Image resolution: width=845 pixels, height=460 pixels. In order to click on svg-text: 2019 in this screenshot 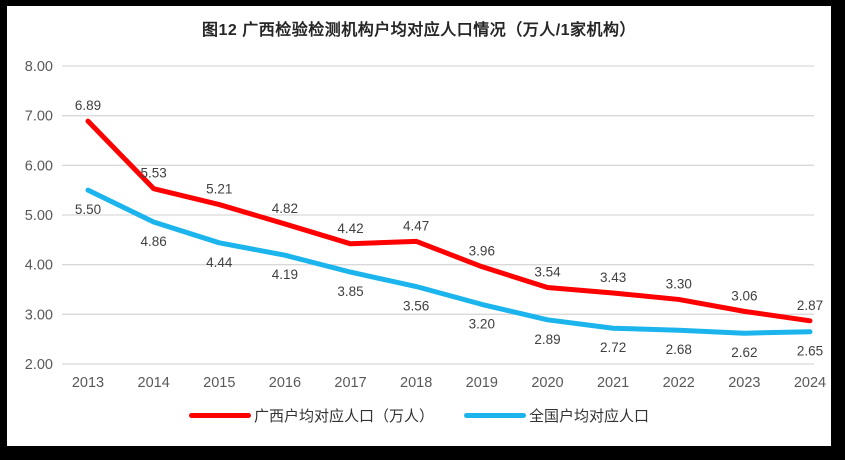, I will do `click(482, 383)`.